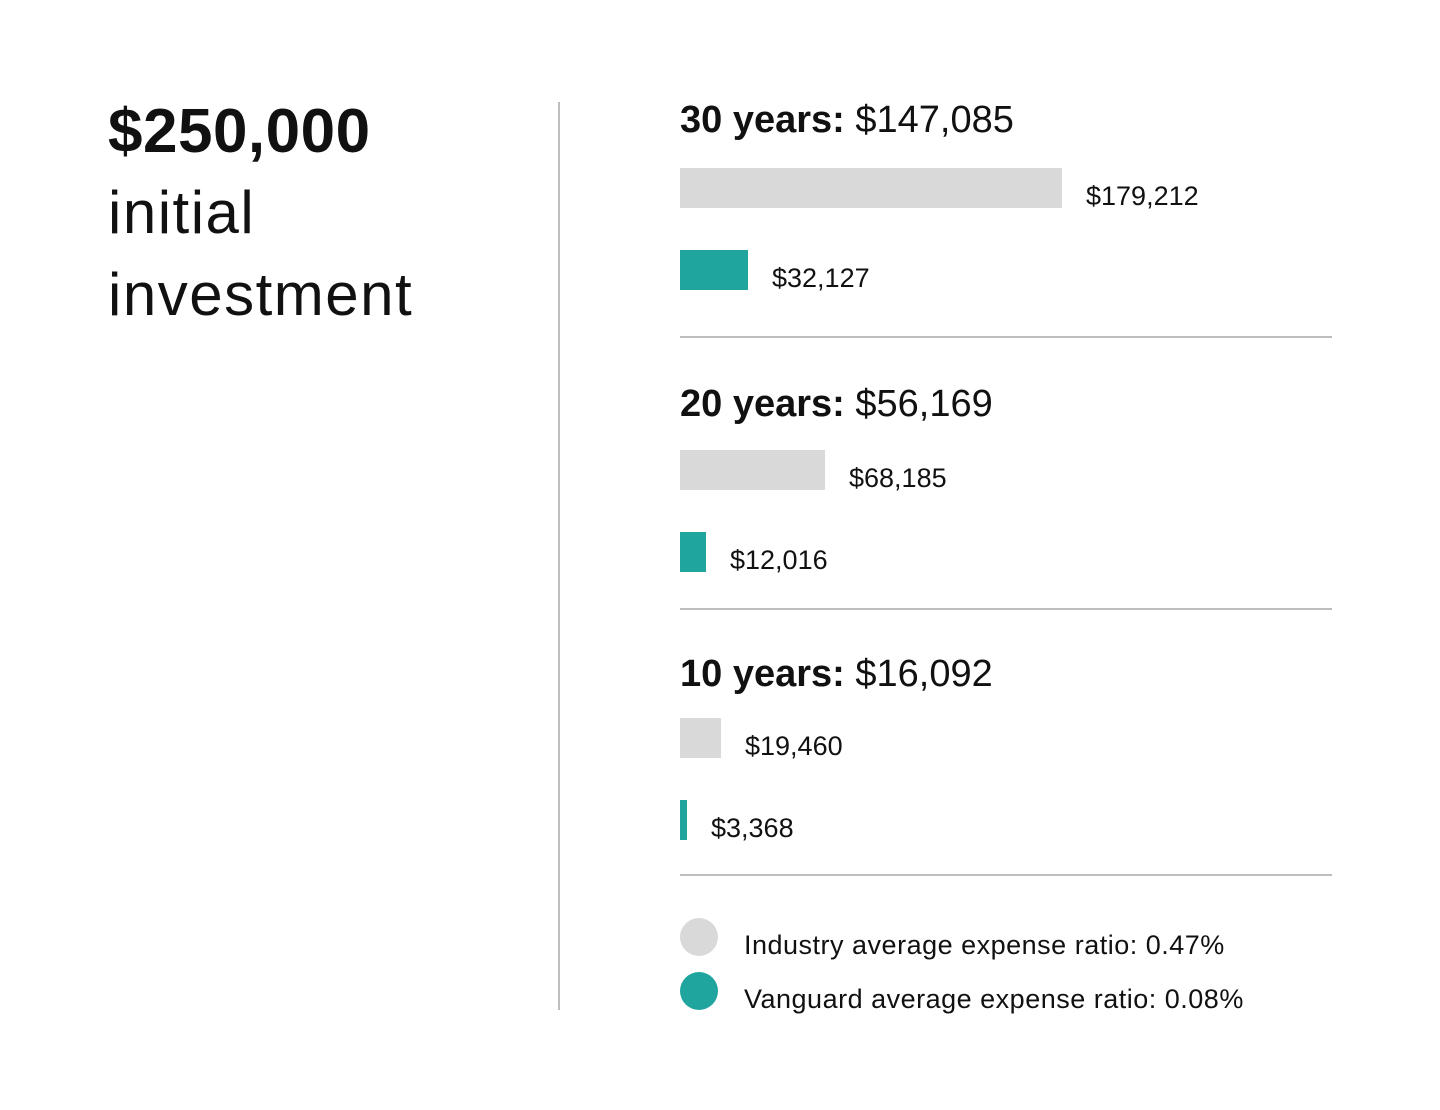  I want to click on industry-bar-label: $19,460, so click(794, 746).